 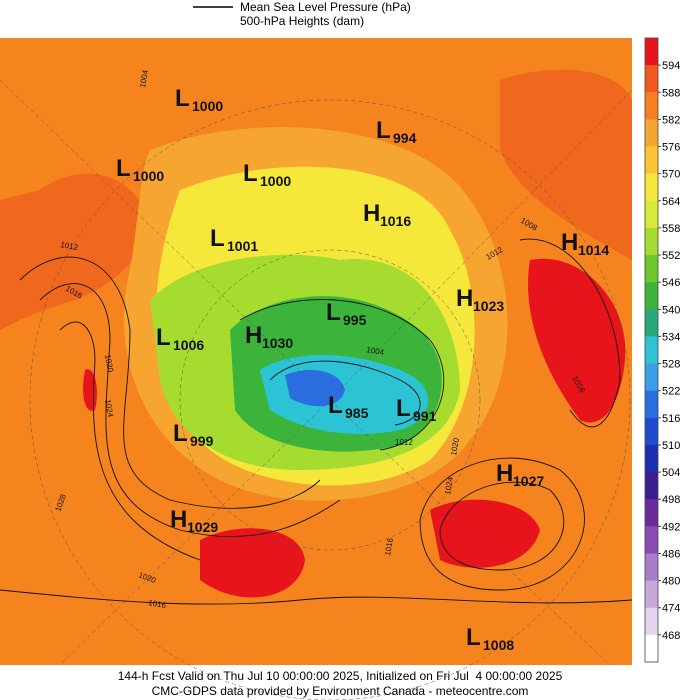 I want to click on colorbar-label: 480, so click(x=671, y=582).